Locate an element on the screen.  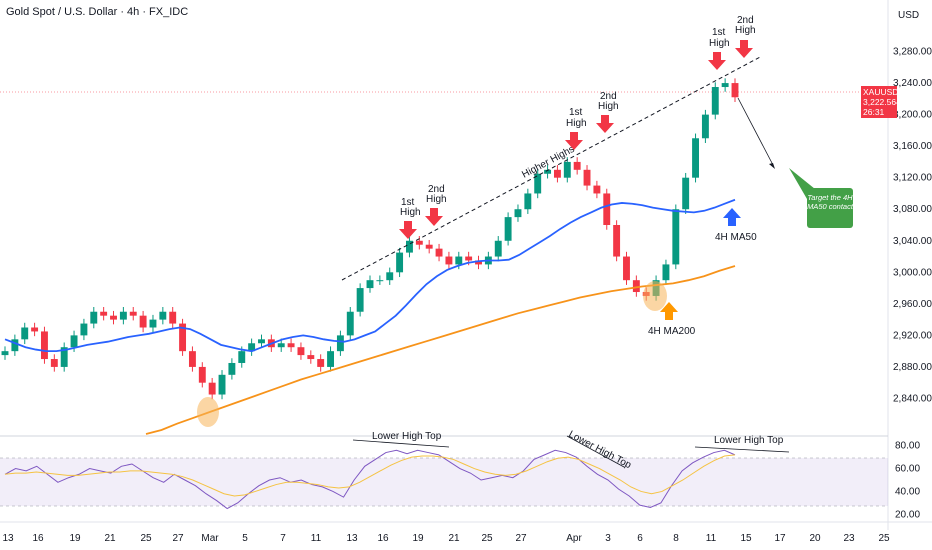
currency-label: USD is located at coordinates (909, 15).